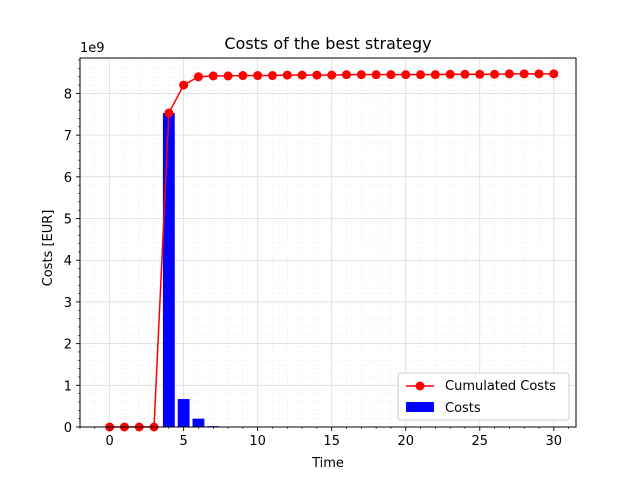 Image resolution: width=640 pixels, height=484 pixels. What do you see at coordinates (257, 441) in the screenshot?
I see `x-tick-label: 10` at bounding box center [257, 441].